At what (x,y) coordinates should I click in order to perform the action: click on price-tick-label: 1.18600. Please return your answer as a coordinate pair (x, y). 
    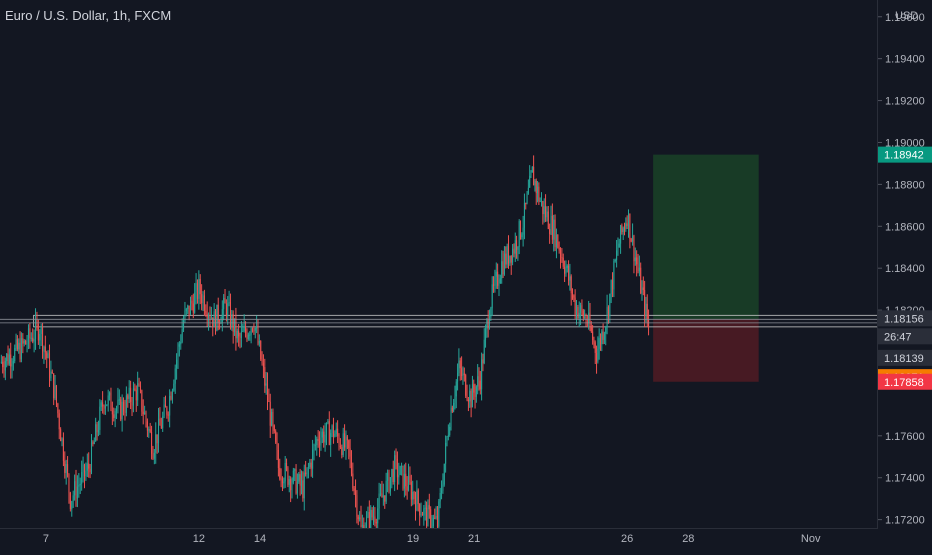
    Looking at the image, I should click on (905, 227).